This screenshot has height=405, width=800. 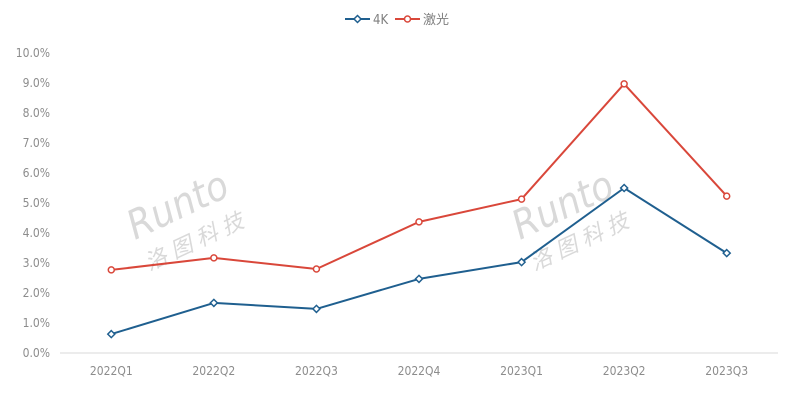 I want to click on legend: 4K 激光, so click(x=397, y=20).